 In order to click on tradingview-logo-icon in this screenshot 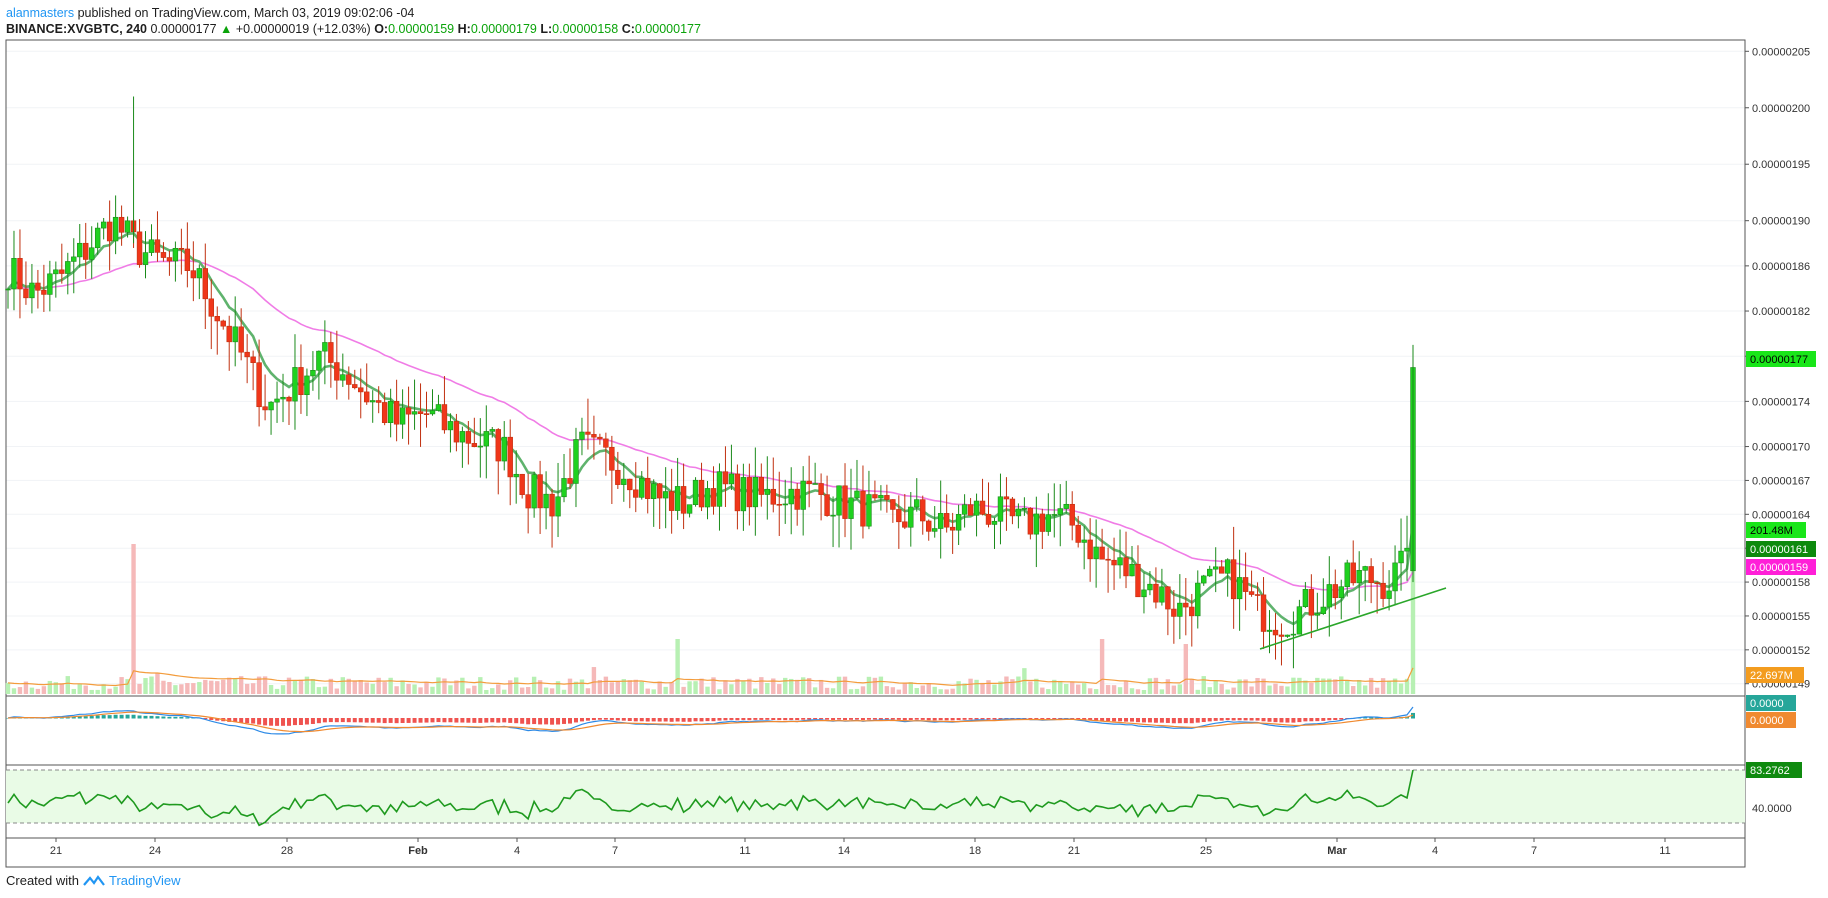, I will do `click(94, 881)`.